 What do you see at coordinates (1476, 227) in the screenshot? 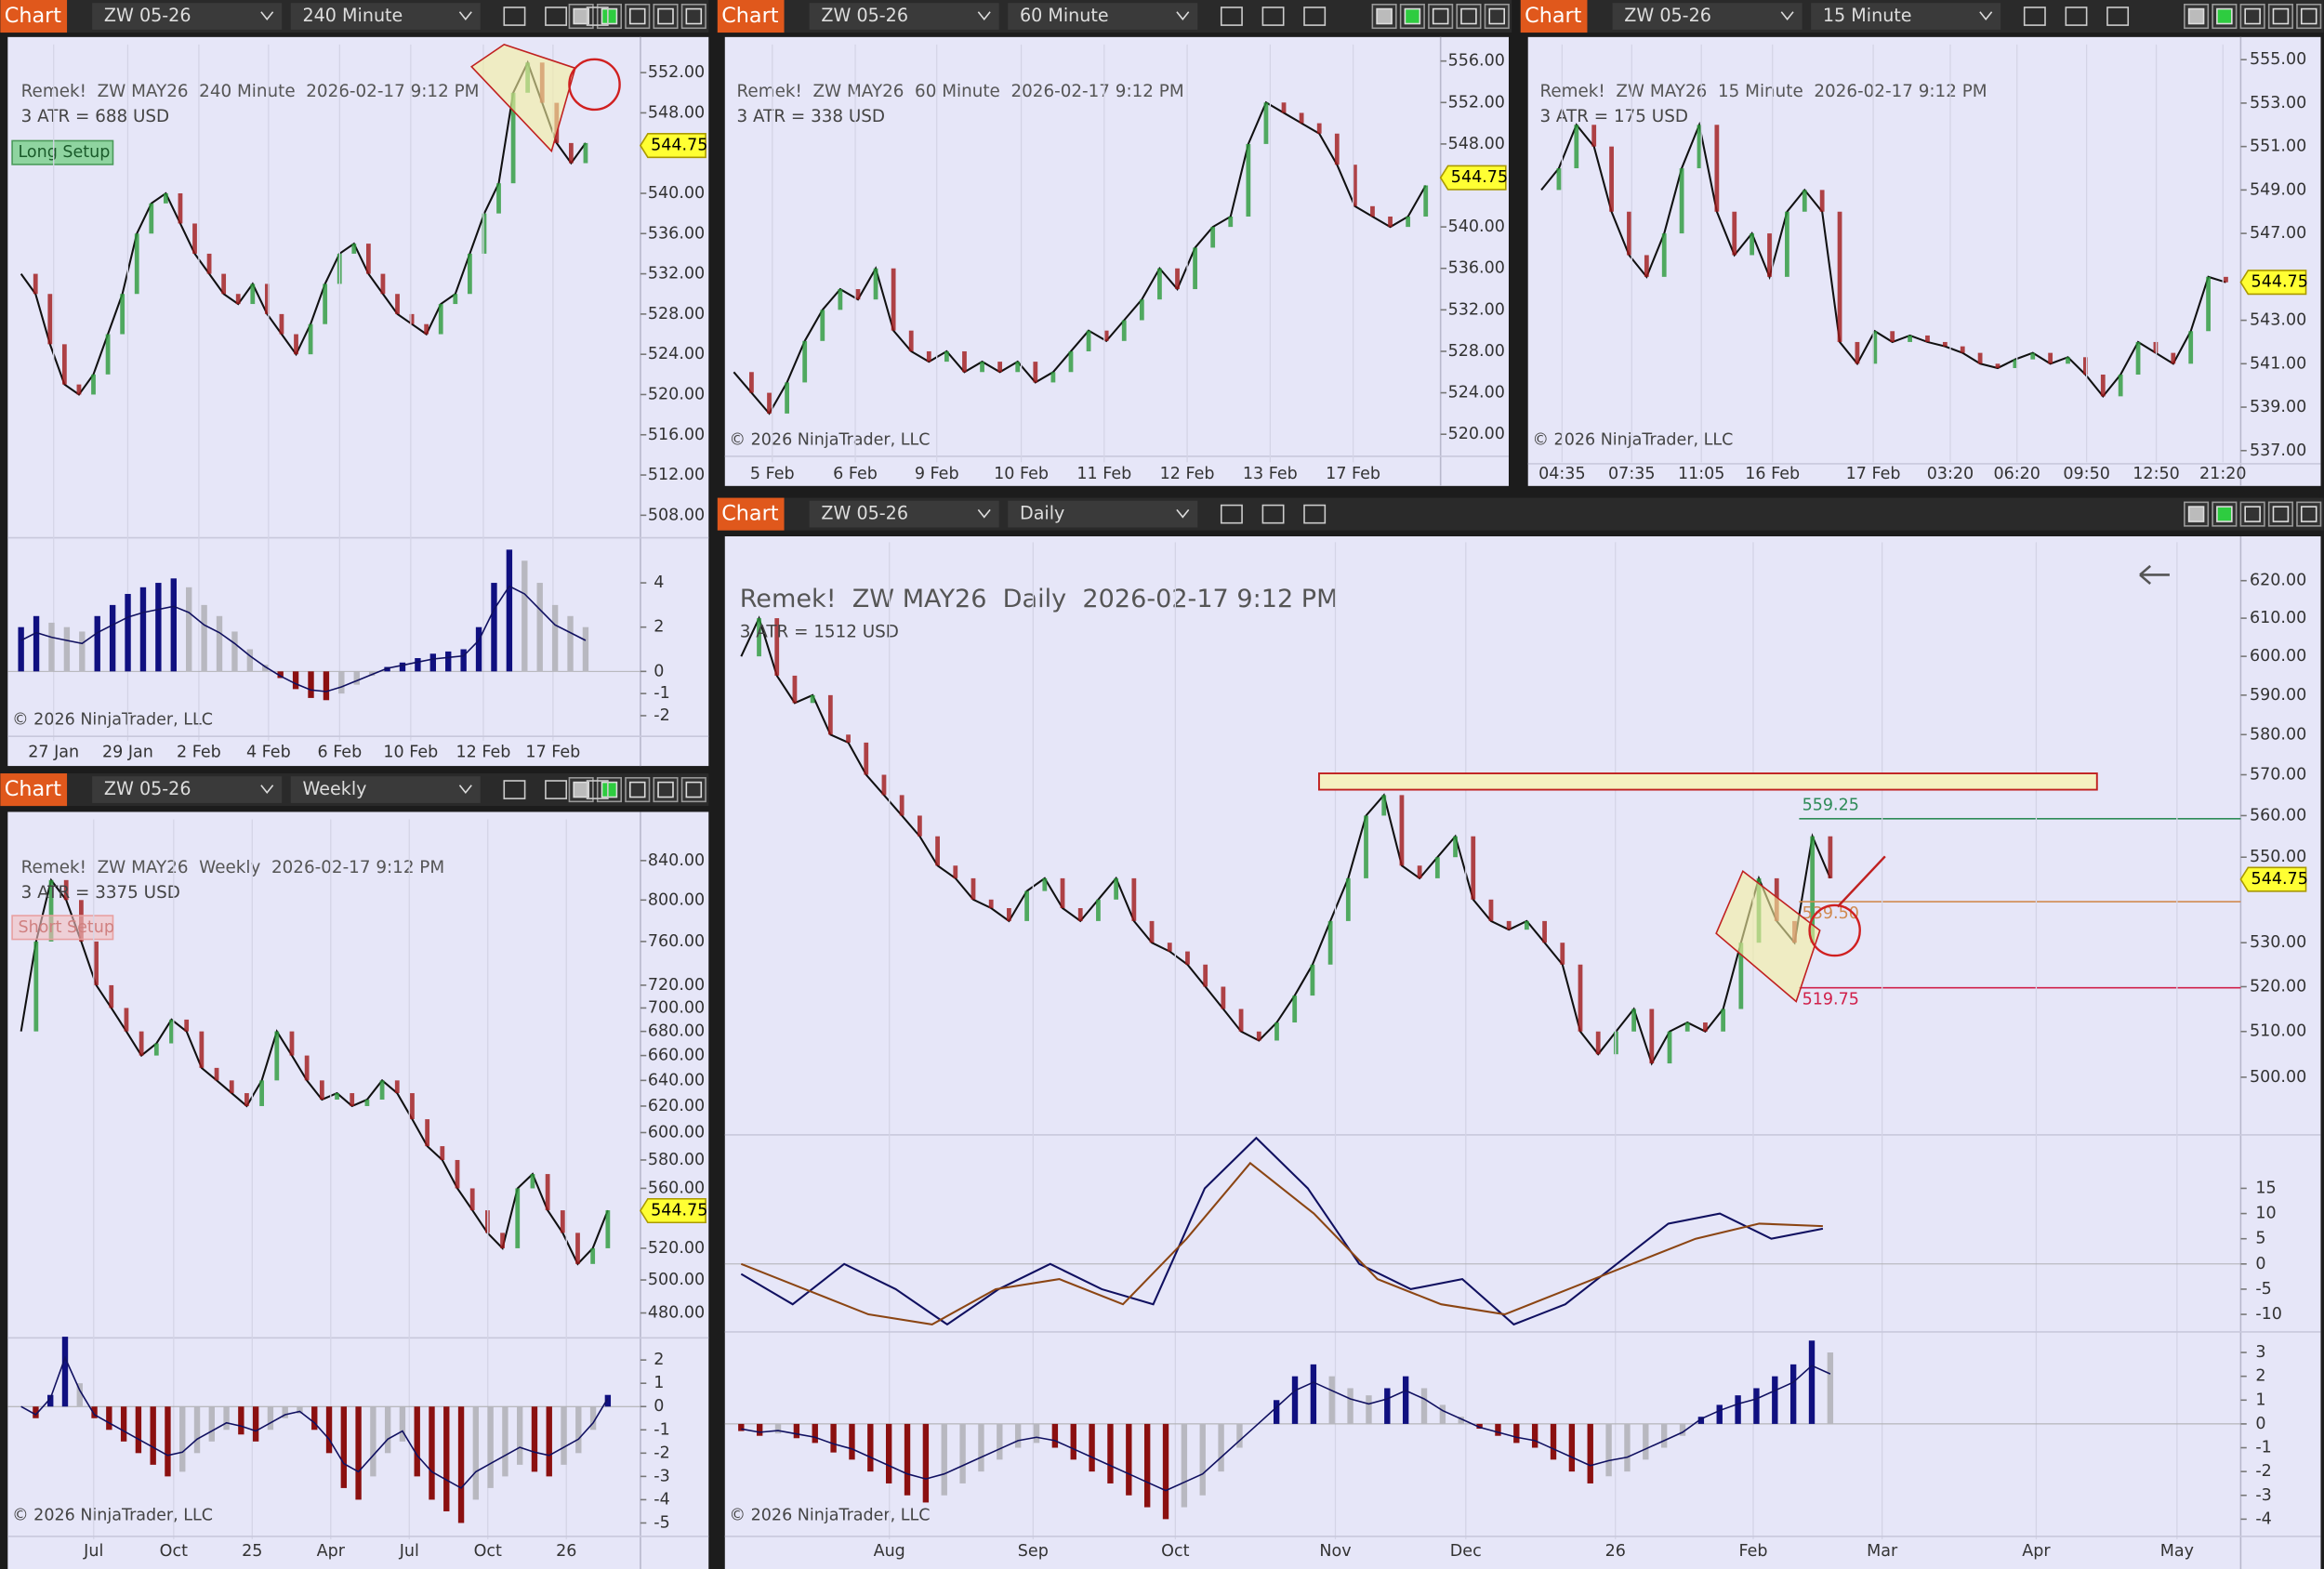
I see `y-tick-label: 540.00` at bounding box center [1476, 227].